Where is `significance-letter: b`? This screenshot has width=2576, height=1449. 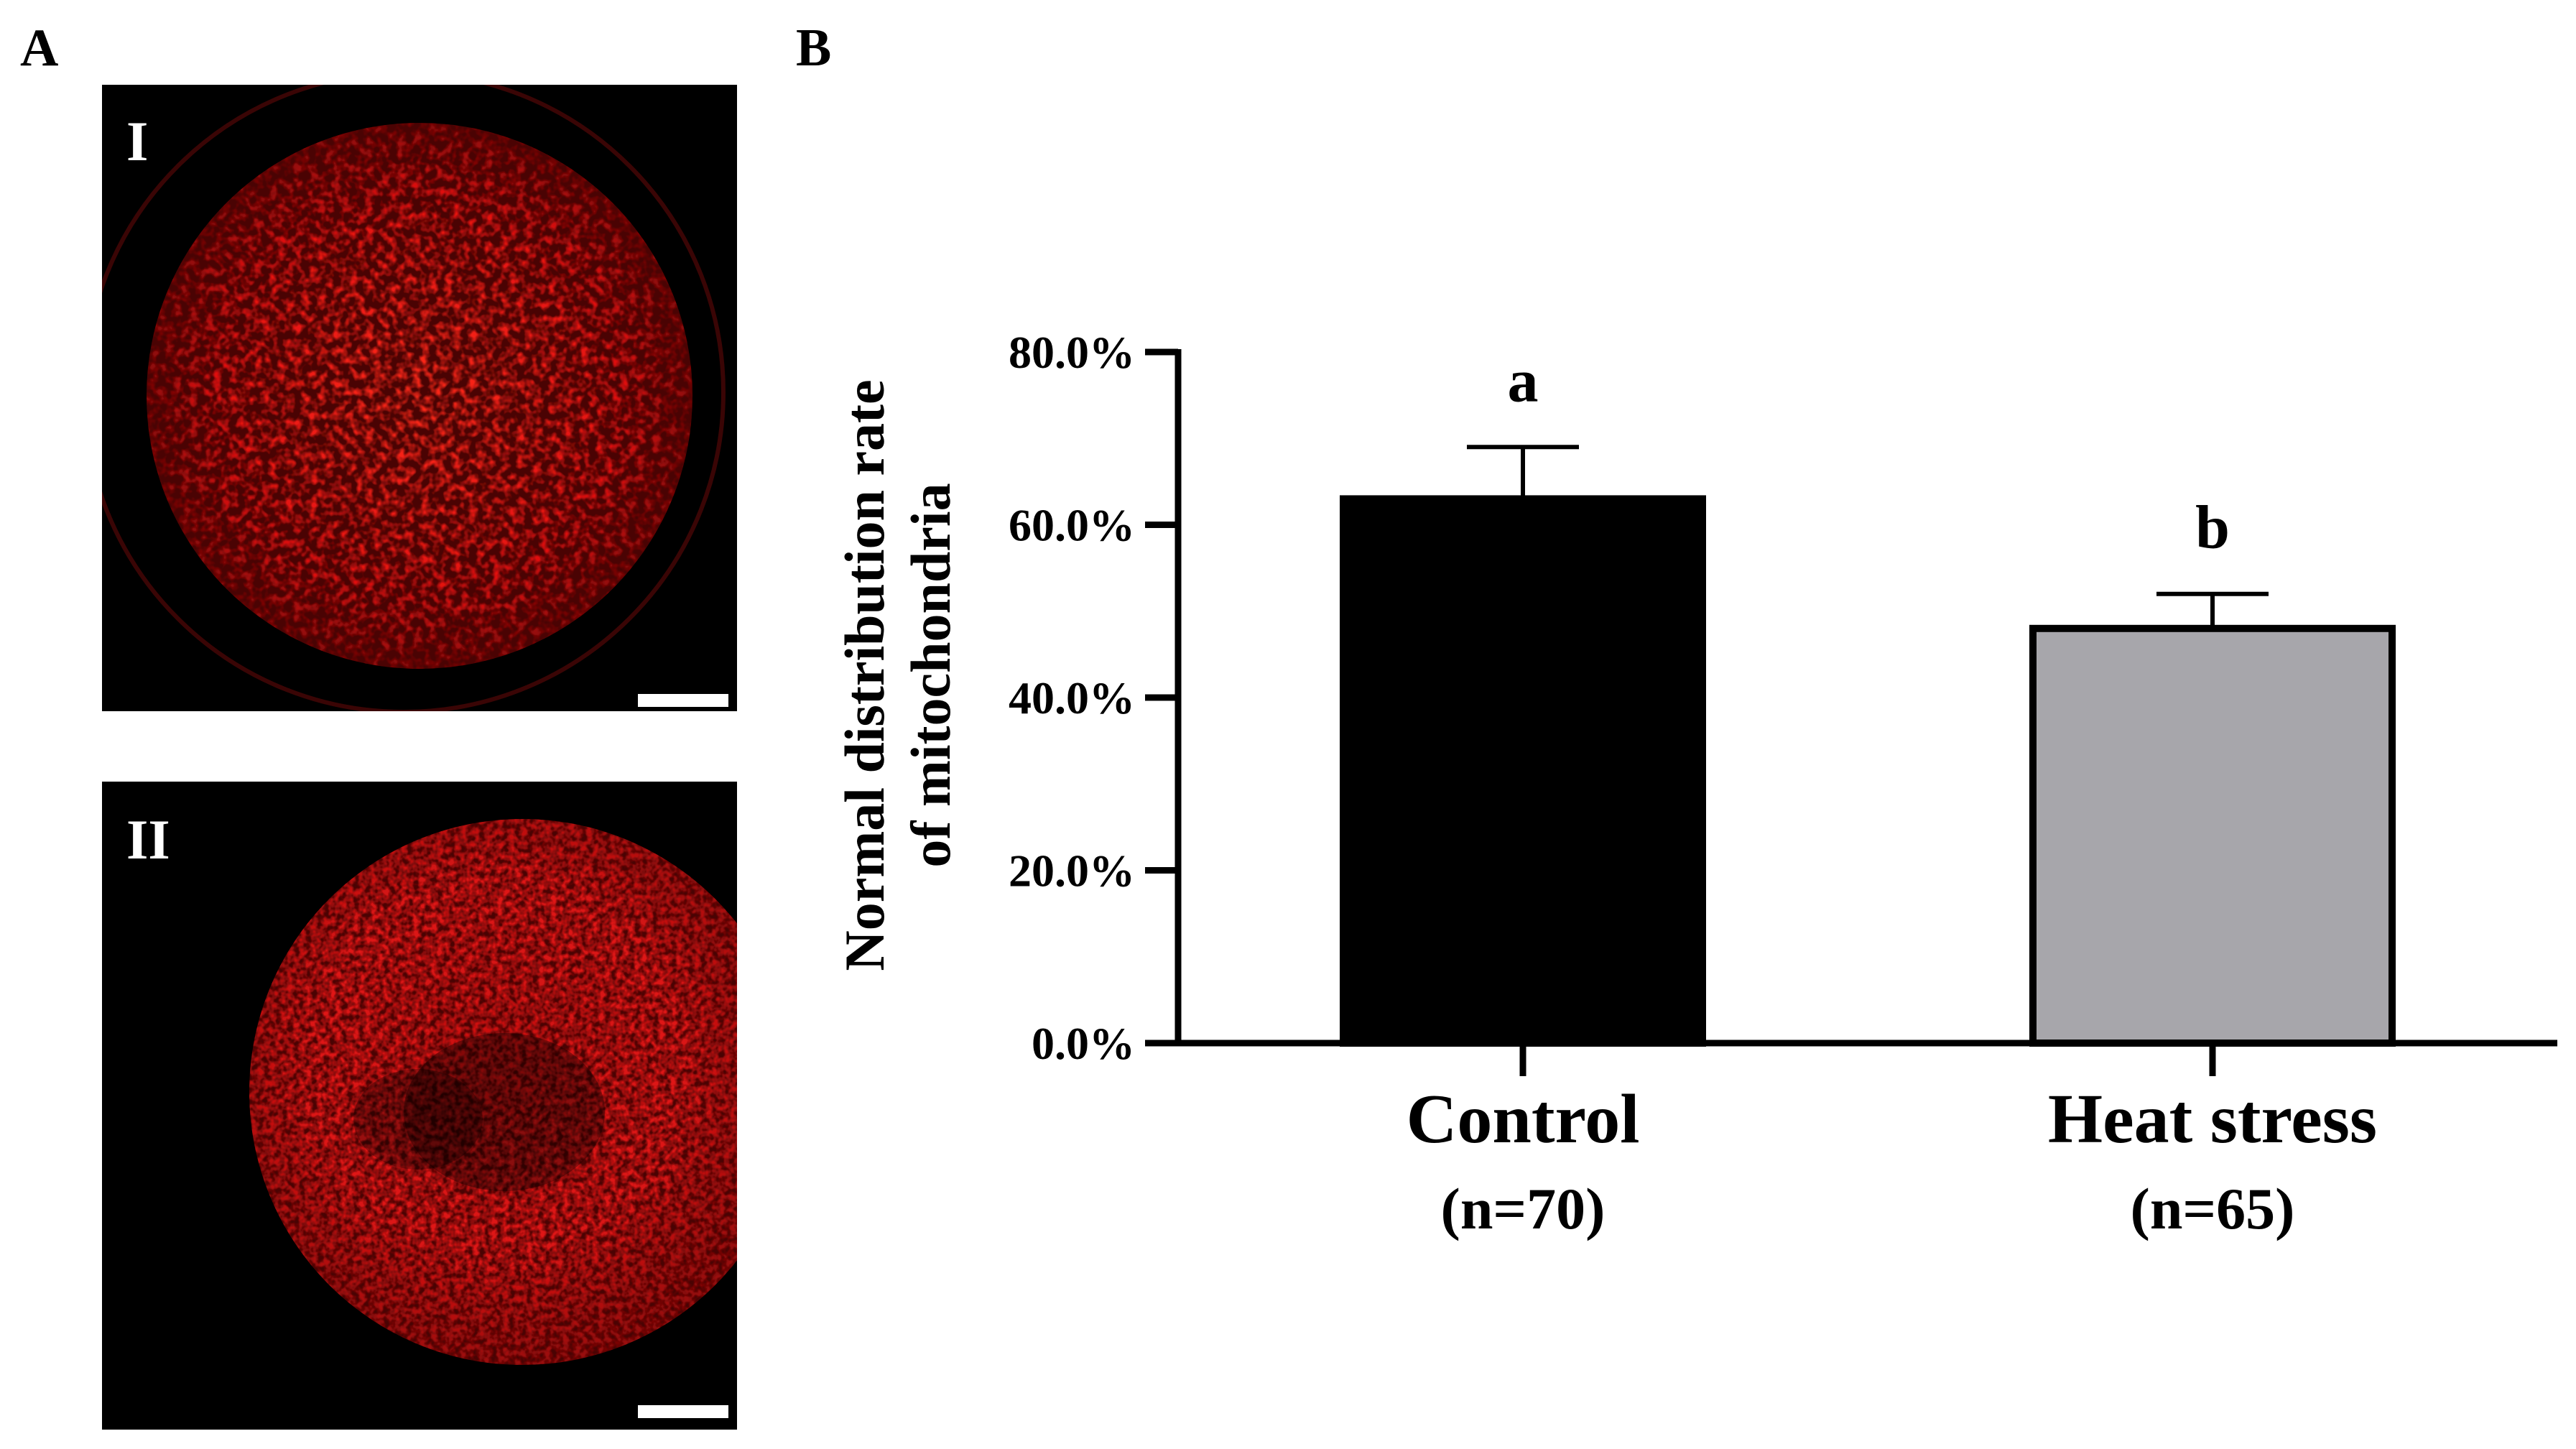
significance-letter: b is located at coordinates (2212, 527).